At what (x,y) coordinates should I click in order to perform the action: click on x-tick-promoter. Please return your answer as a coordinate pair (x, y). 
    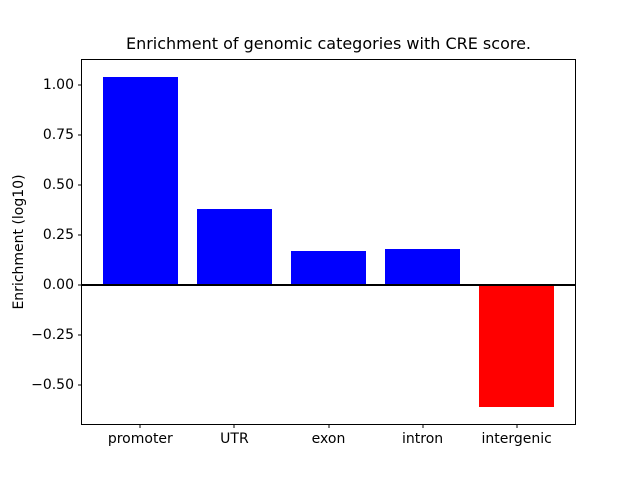
    Looking at the image, I should click on (140, 426).